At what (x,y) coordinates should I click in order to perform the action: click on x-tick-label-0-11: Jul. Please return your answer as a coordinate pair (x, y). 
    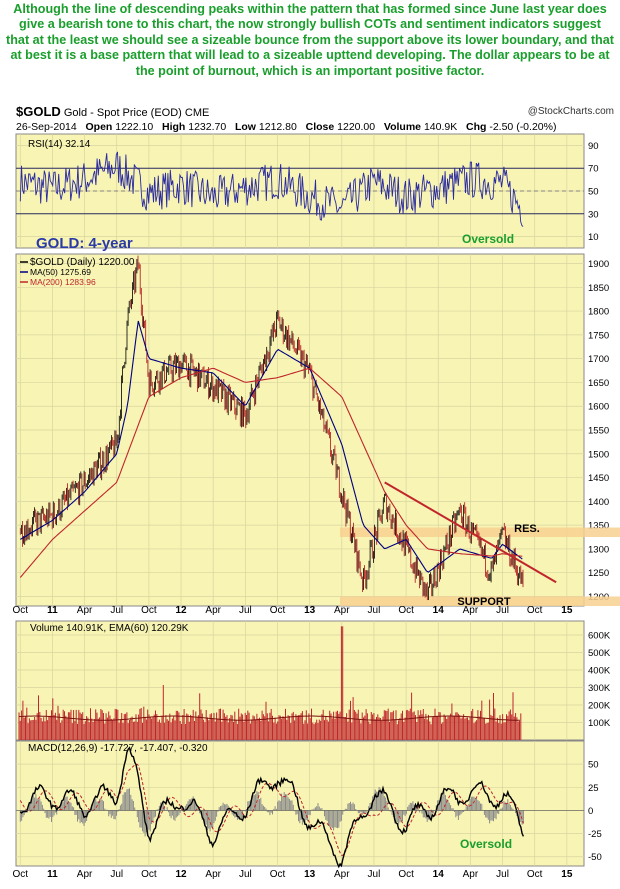
    Looking at the image, I should click on (374, 610).